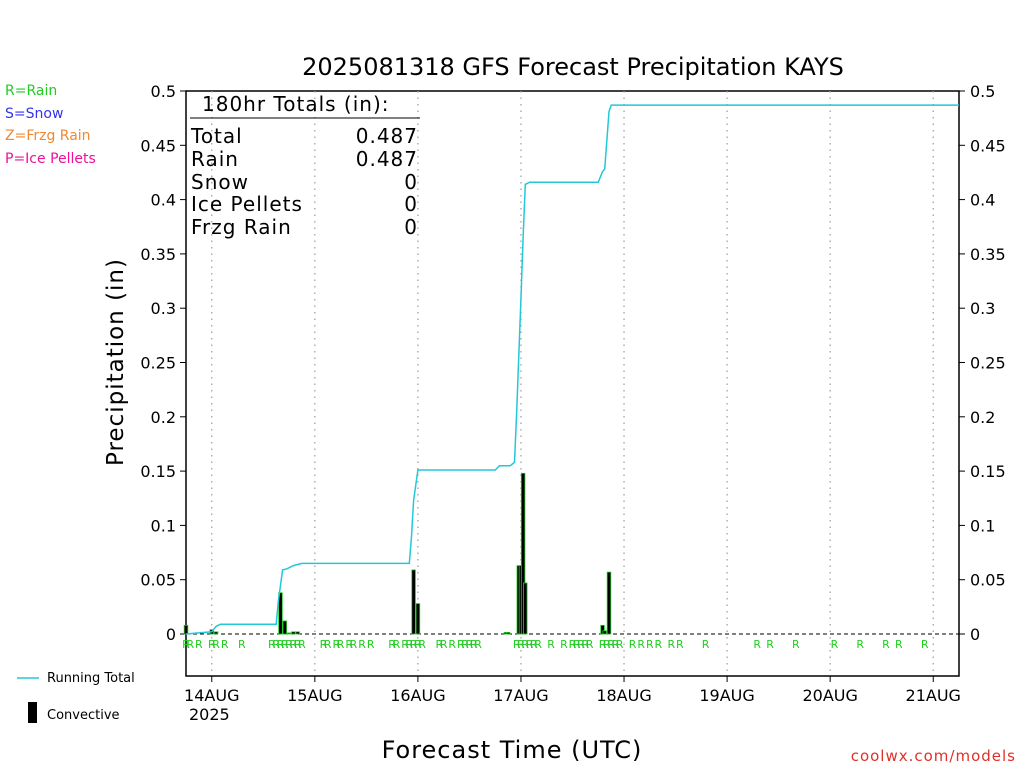 This screenshot has height=768, width=1024. What do you see at coordinates (32, 712) in the screenshot?
I see `convective-key-swatch` at bounding box center [32, 712].